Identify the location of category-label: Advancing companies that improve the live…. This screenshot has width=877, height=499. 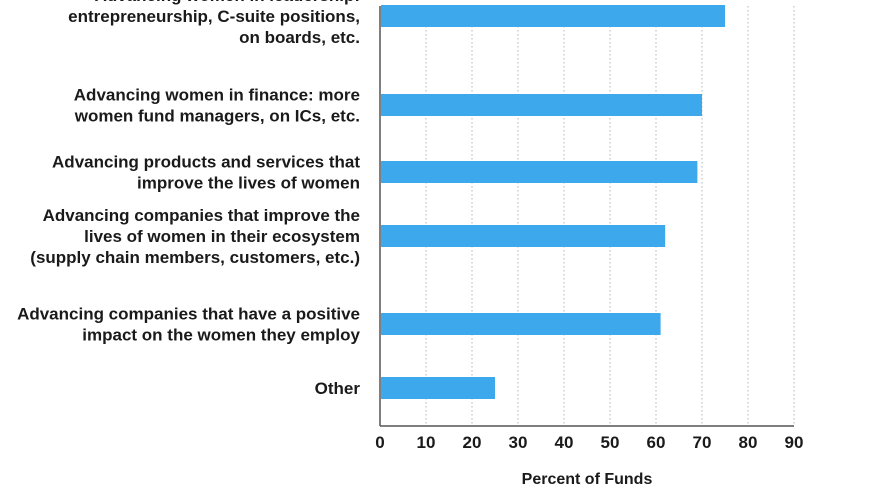
(195, 236).